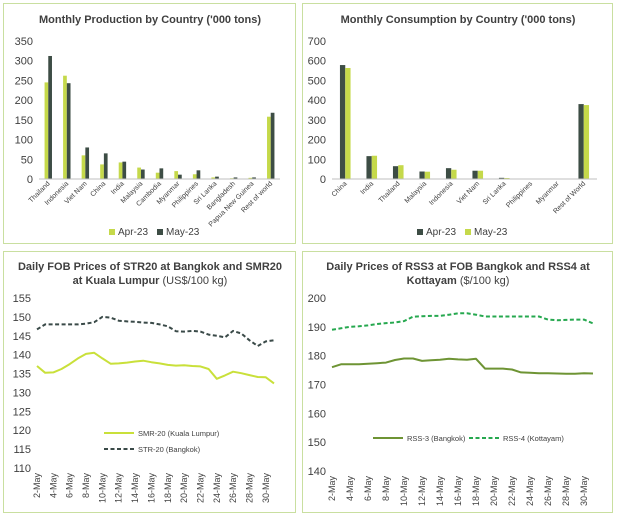 This screenshot has height=516, width=618. What do you see at coordinates (162, 441) in the screenshot?
I see `legend: SMR-20 (Kuala Lumpur) STR-20 (Bangkok)` at bounding box center [162, 441].